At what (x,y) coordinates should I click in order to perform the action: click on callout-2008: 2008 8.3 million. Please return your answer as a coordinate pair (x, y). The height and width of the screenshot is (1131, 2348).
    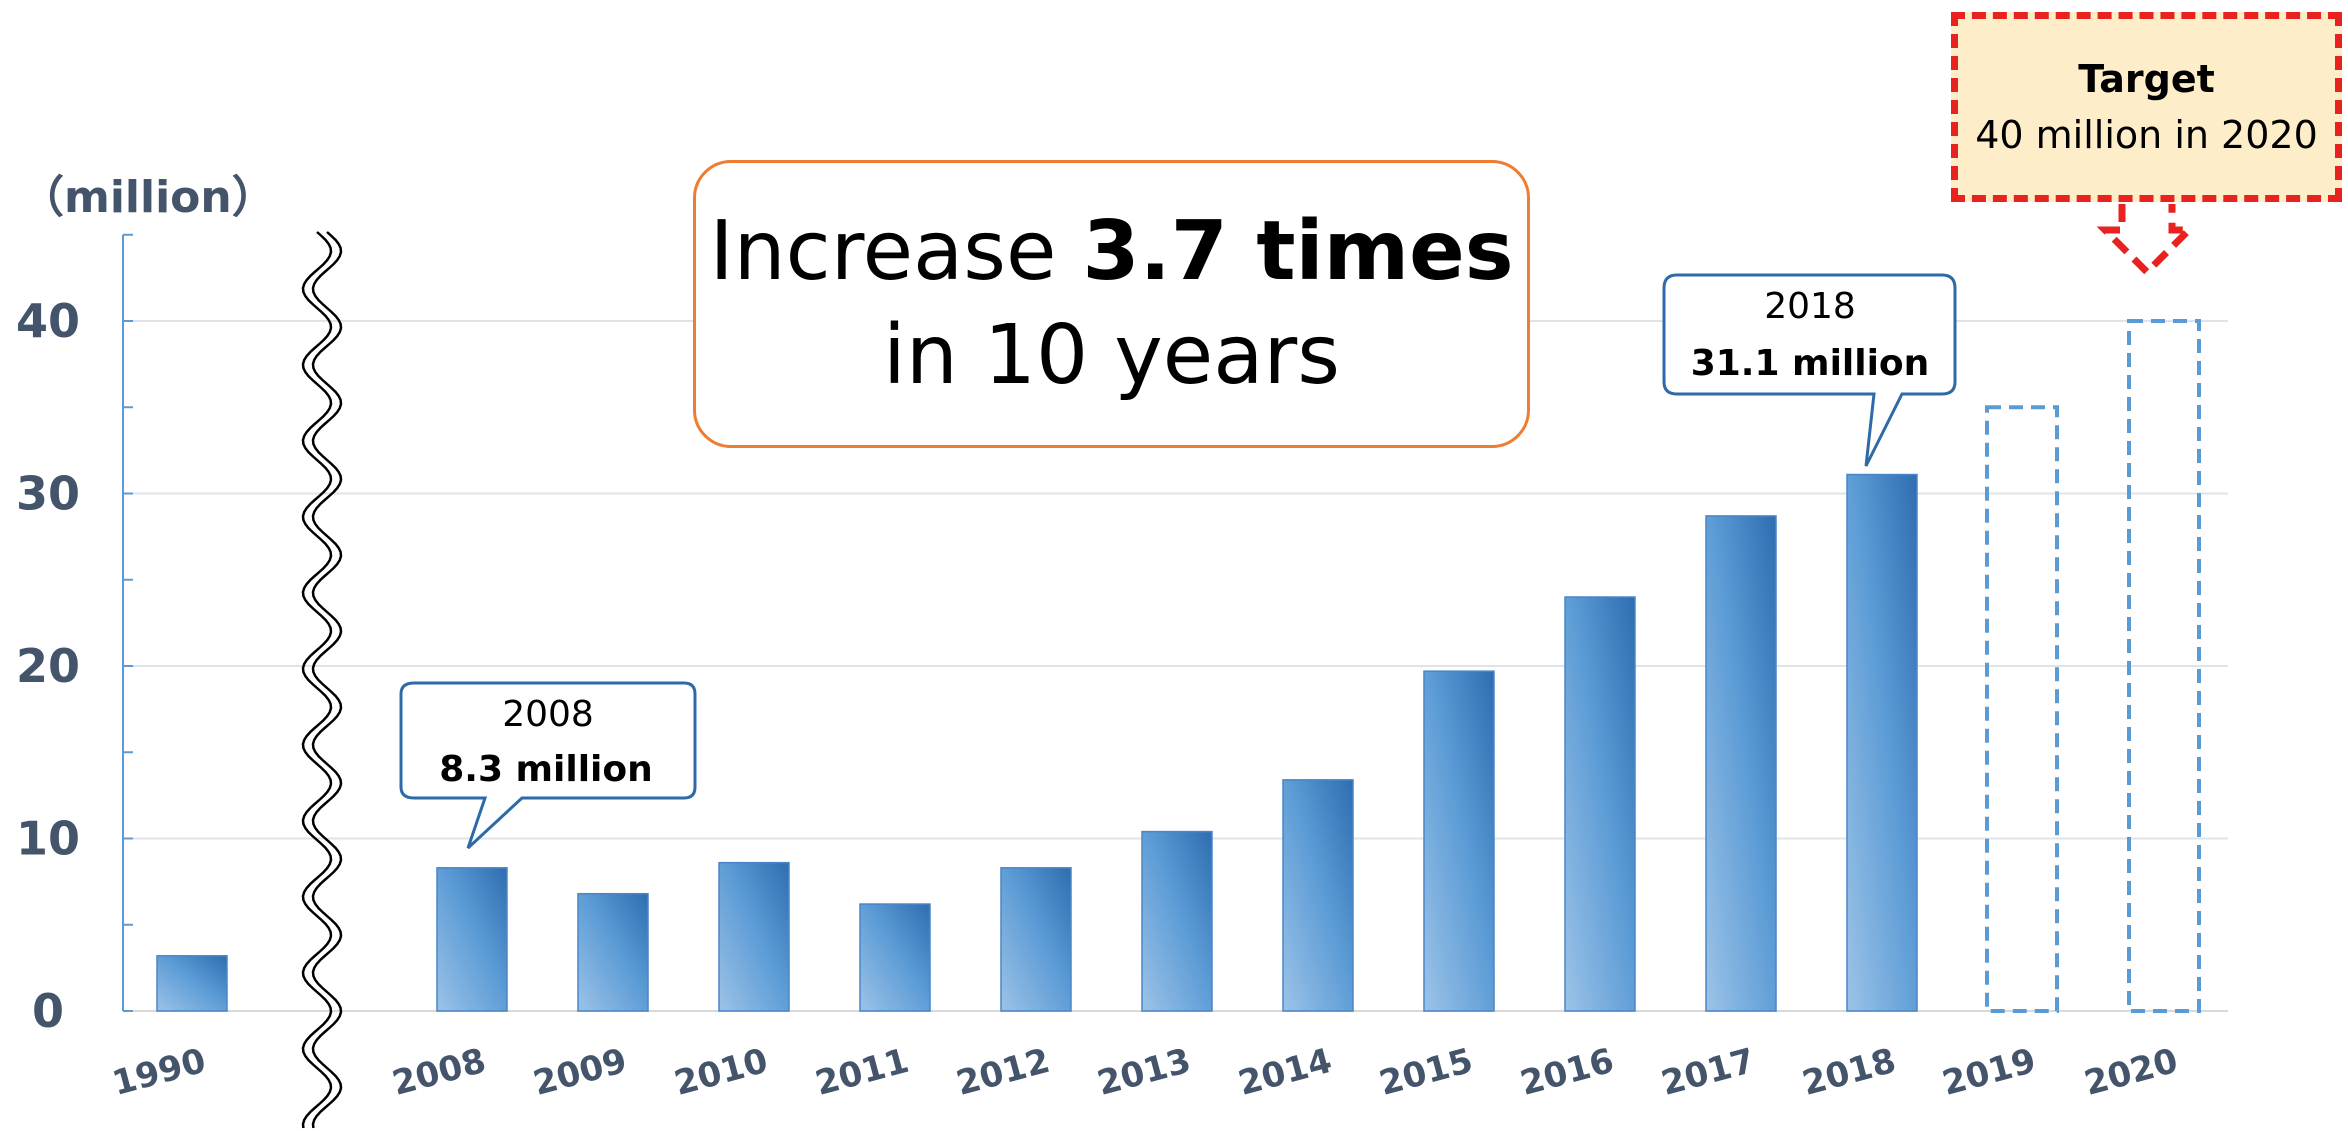
    Looking at the image, I should click on (548, 765).